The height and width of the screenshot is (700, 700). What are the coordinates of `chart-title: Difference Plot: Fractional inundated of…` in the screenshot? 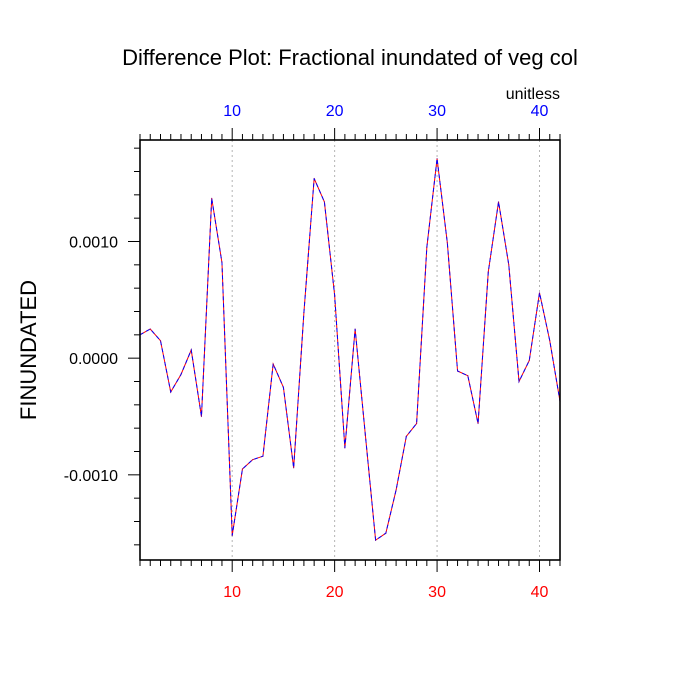 It's located at (350, 57).